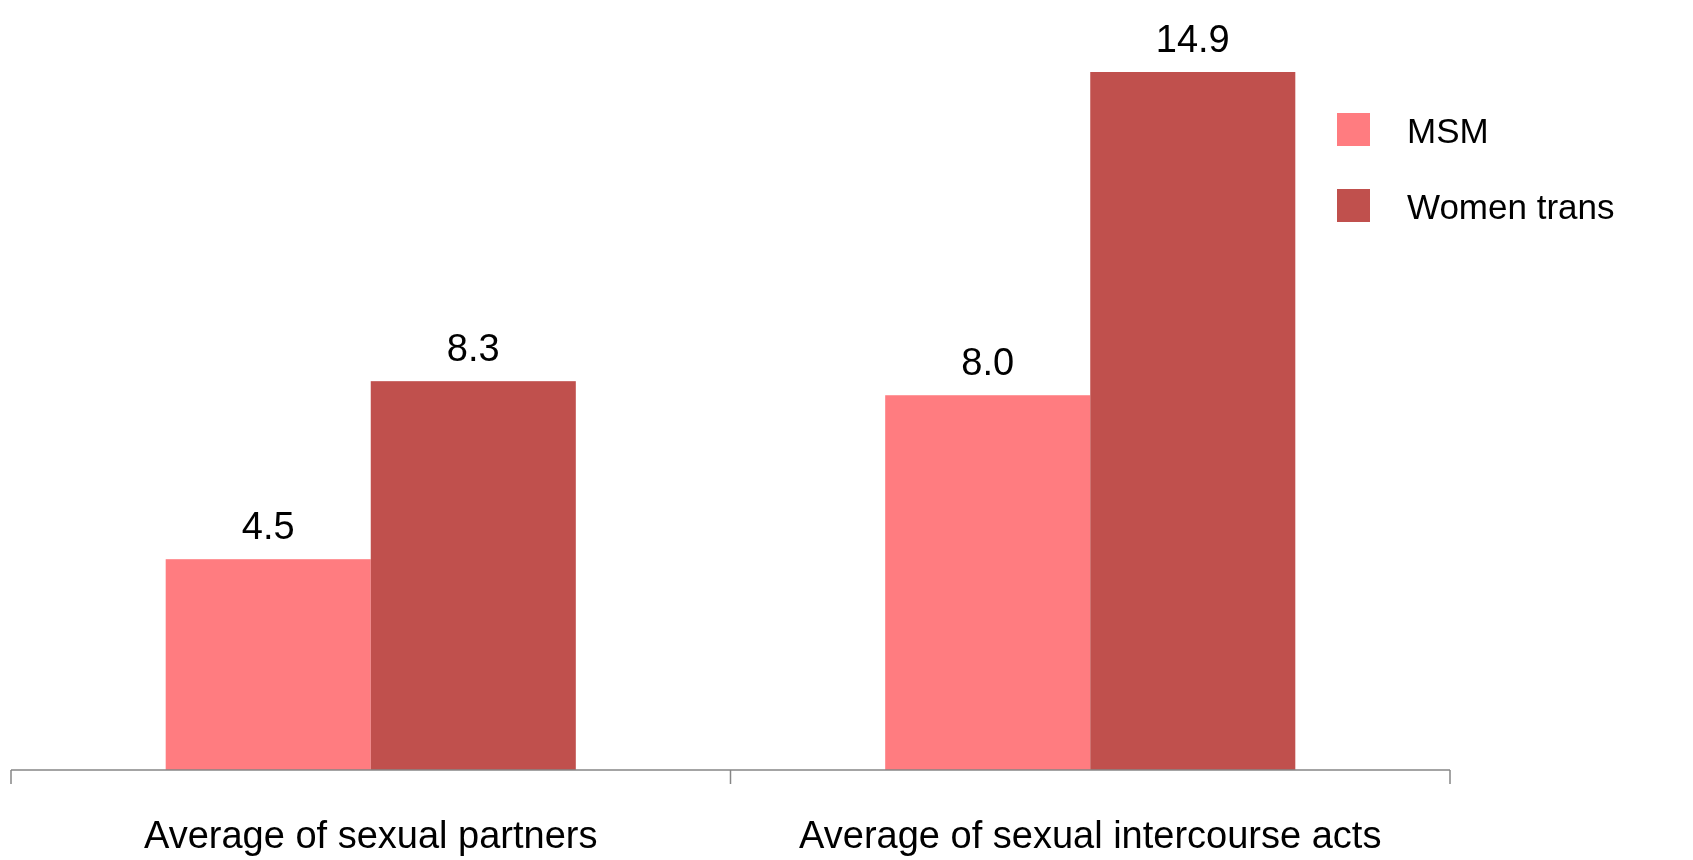  Describe the element at coordinates (473, 348) in the screenshot. I see `data-label: 8.3` at that location.